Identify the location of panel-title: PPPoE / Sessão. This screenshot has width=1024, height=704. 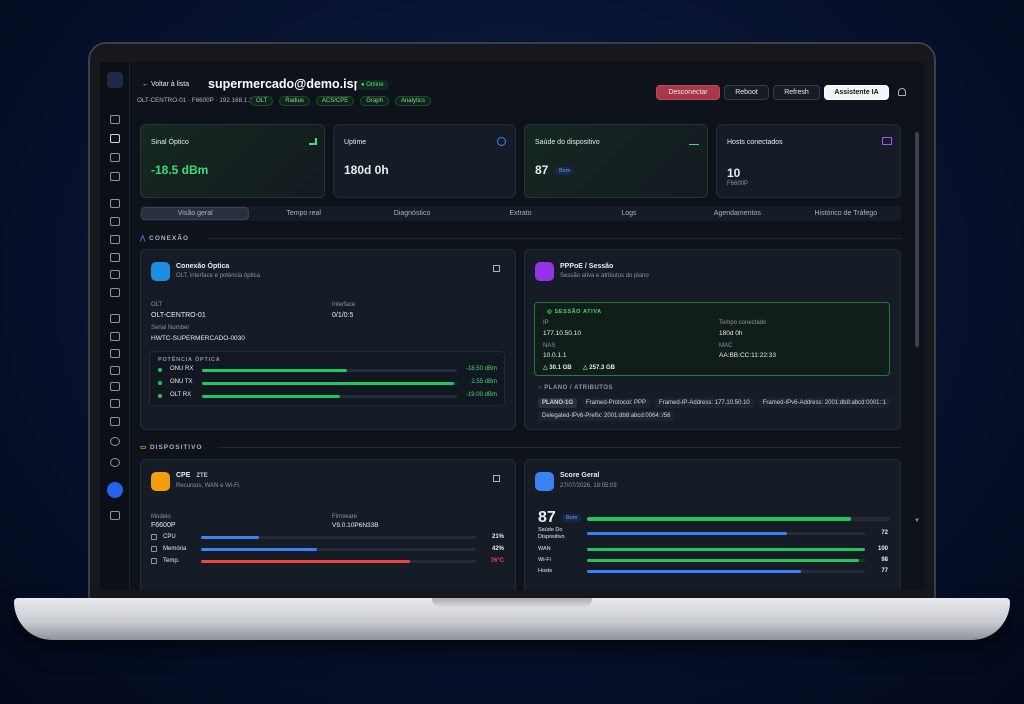
(587, 266).